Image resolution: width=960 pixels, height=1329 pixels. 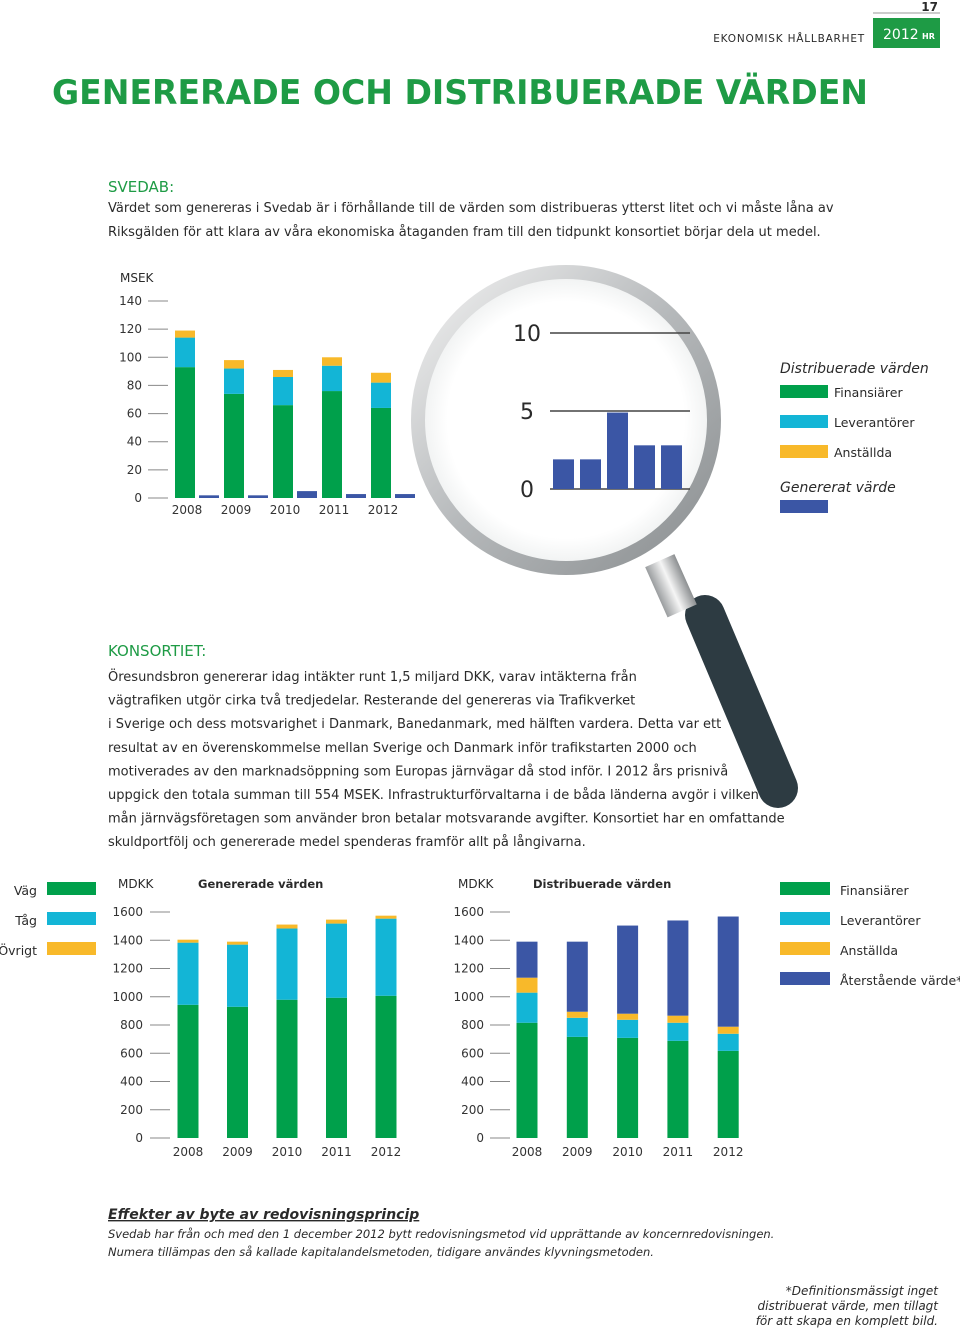 I want to click on zoom-tick-label: 10, so click(x=527, y=334).